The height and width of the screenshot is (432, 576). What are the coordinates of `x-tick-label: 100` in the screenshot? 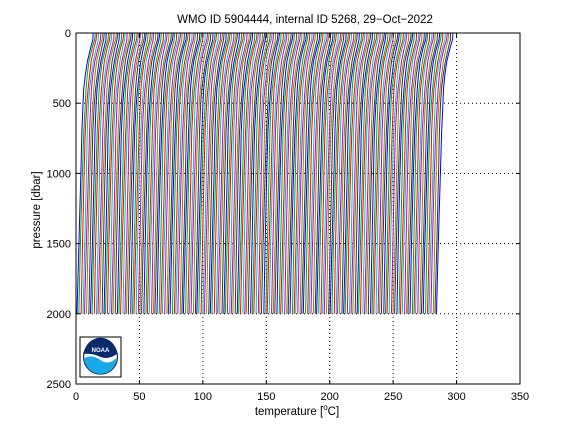 It's located at (203, 397).